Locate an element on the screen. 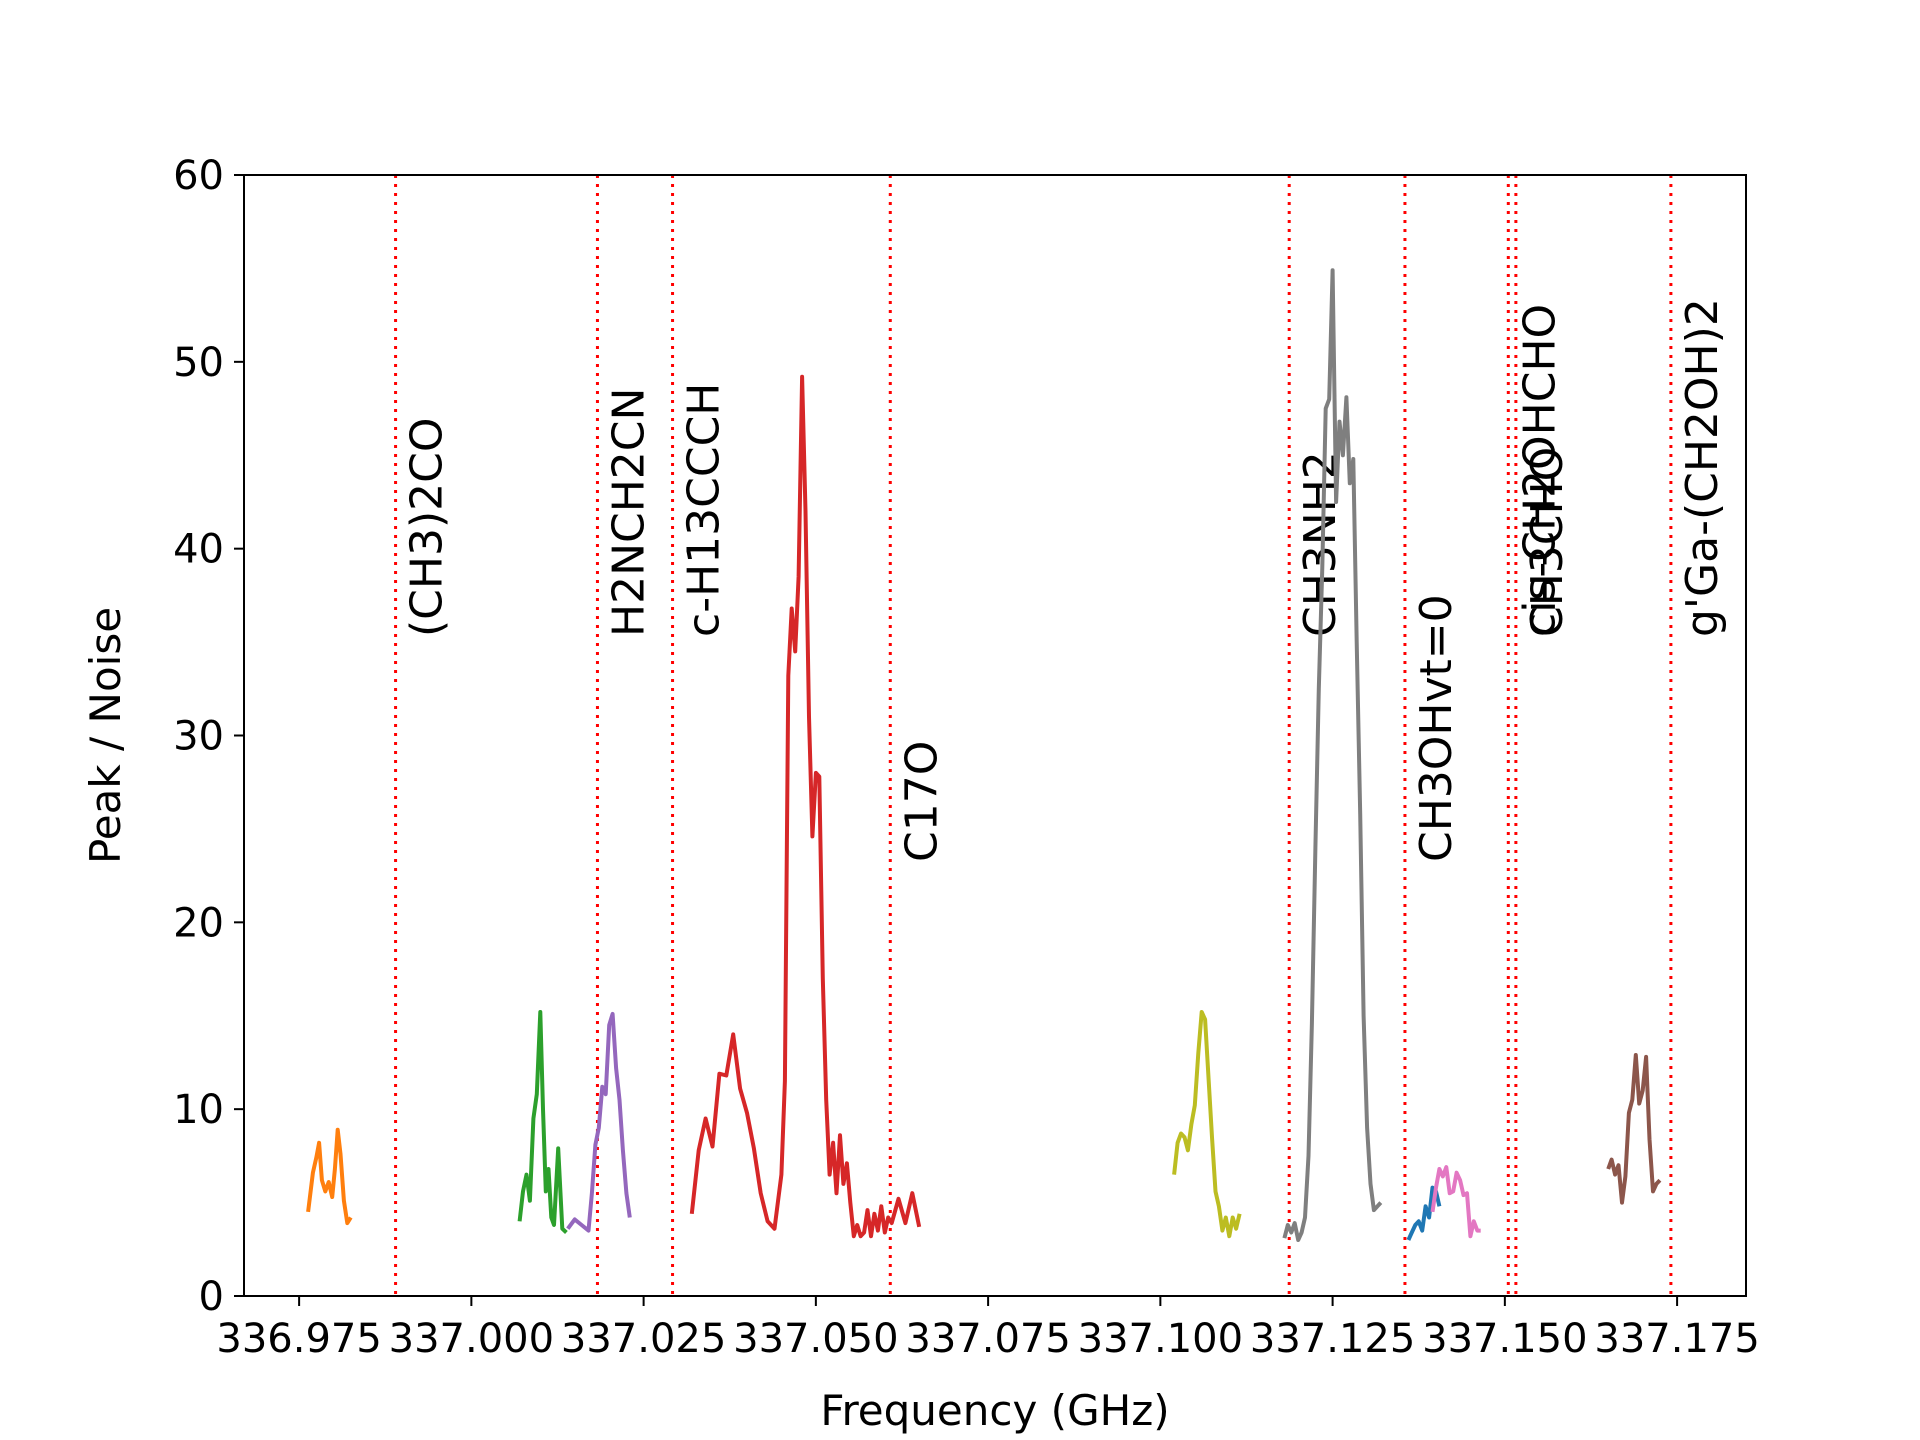 The height and width of the screenshot is (1440, 1920). marker-label: c-H13CCCH is located at coordinates (704, 510).